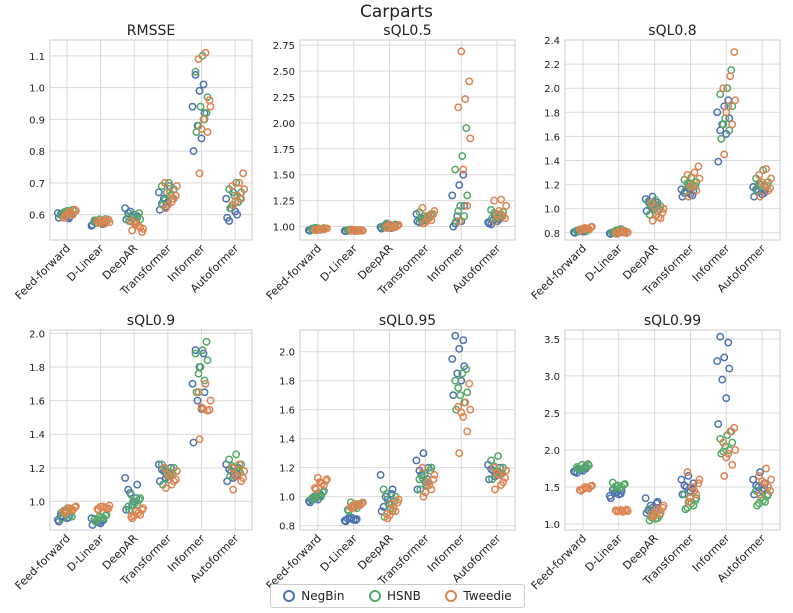  What do you see at coordinates (407, 321) in the screenshot?
I see `chart-title: sQL0.95` at bounding box center [407, 321].